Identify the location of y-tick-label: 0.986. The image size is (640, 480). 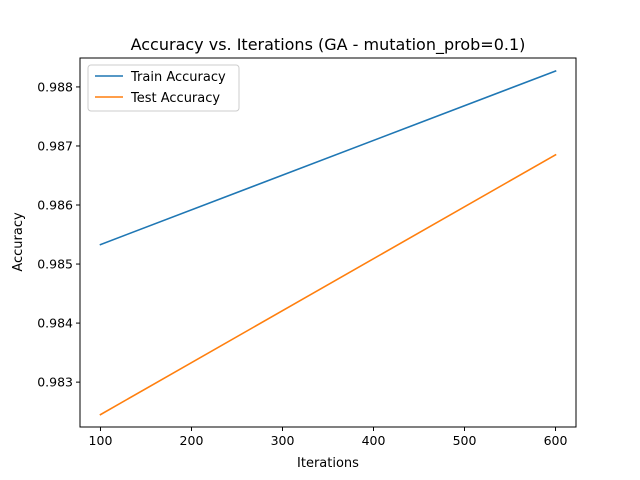
(55, 205).